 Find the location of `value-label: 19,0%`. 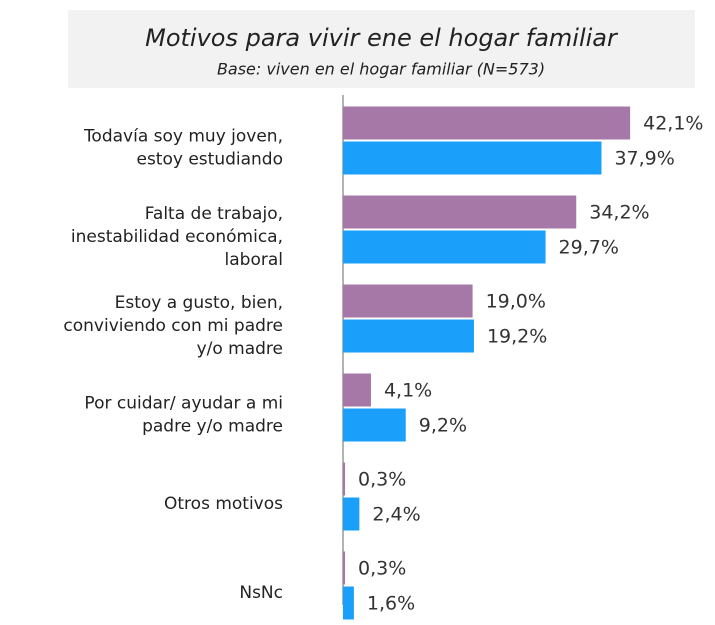

value-label: 19,0% is located at coordinates (516, 302).